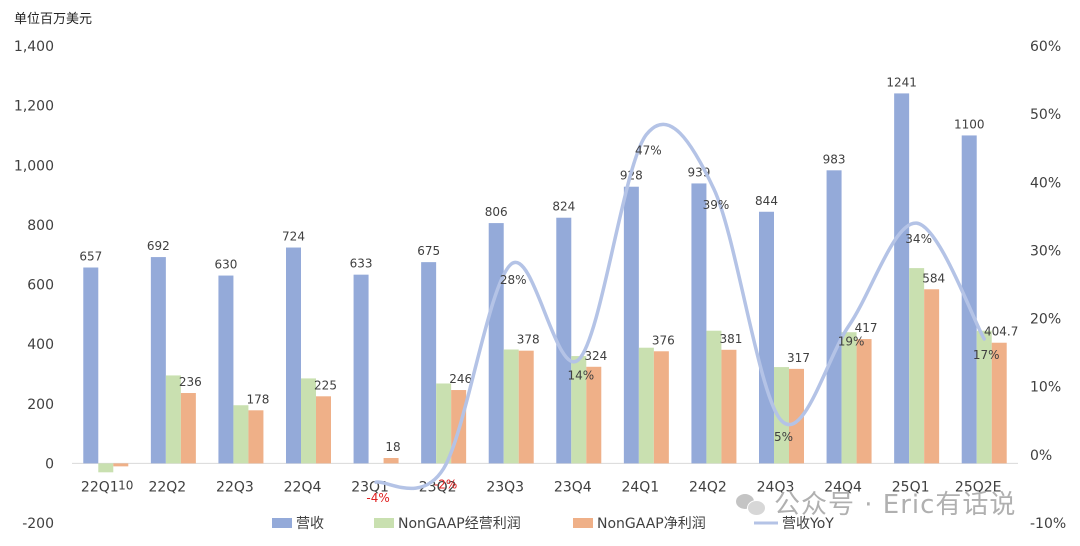  I want to click on revenue-data-label: 1241, so click(901, 82).